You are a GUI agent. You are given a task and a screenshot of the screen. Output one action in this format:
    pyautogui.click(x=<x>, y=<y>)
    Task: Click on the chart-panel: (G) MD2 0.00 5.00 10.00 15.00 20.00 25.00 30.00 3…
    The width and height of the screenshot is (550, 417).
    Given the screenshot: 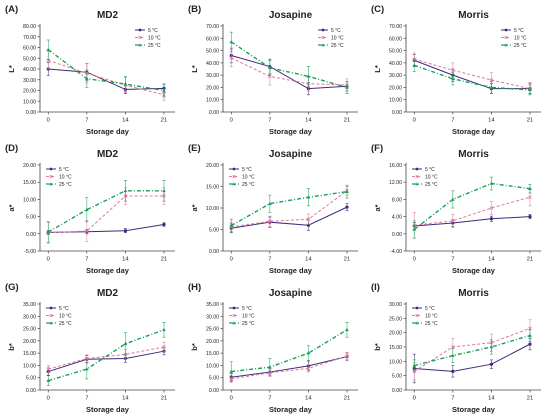 What is the action you would take?
    pyautogui.click(x=90, y=348)
    